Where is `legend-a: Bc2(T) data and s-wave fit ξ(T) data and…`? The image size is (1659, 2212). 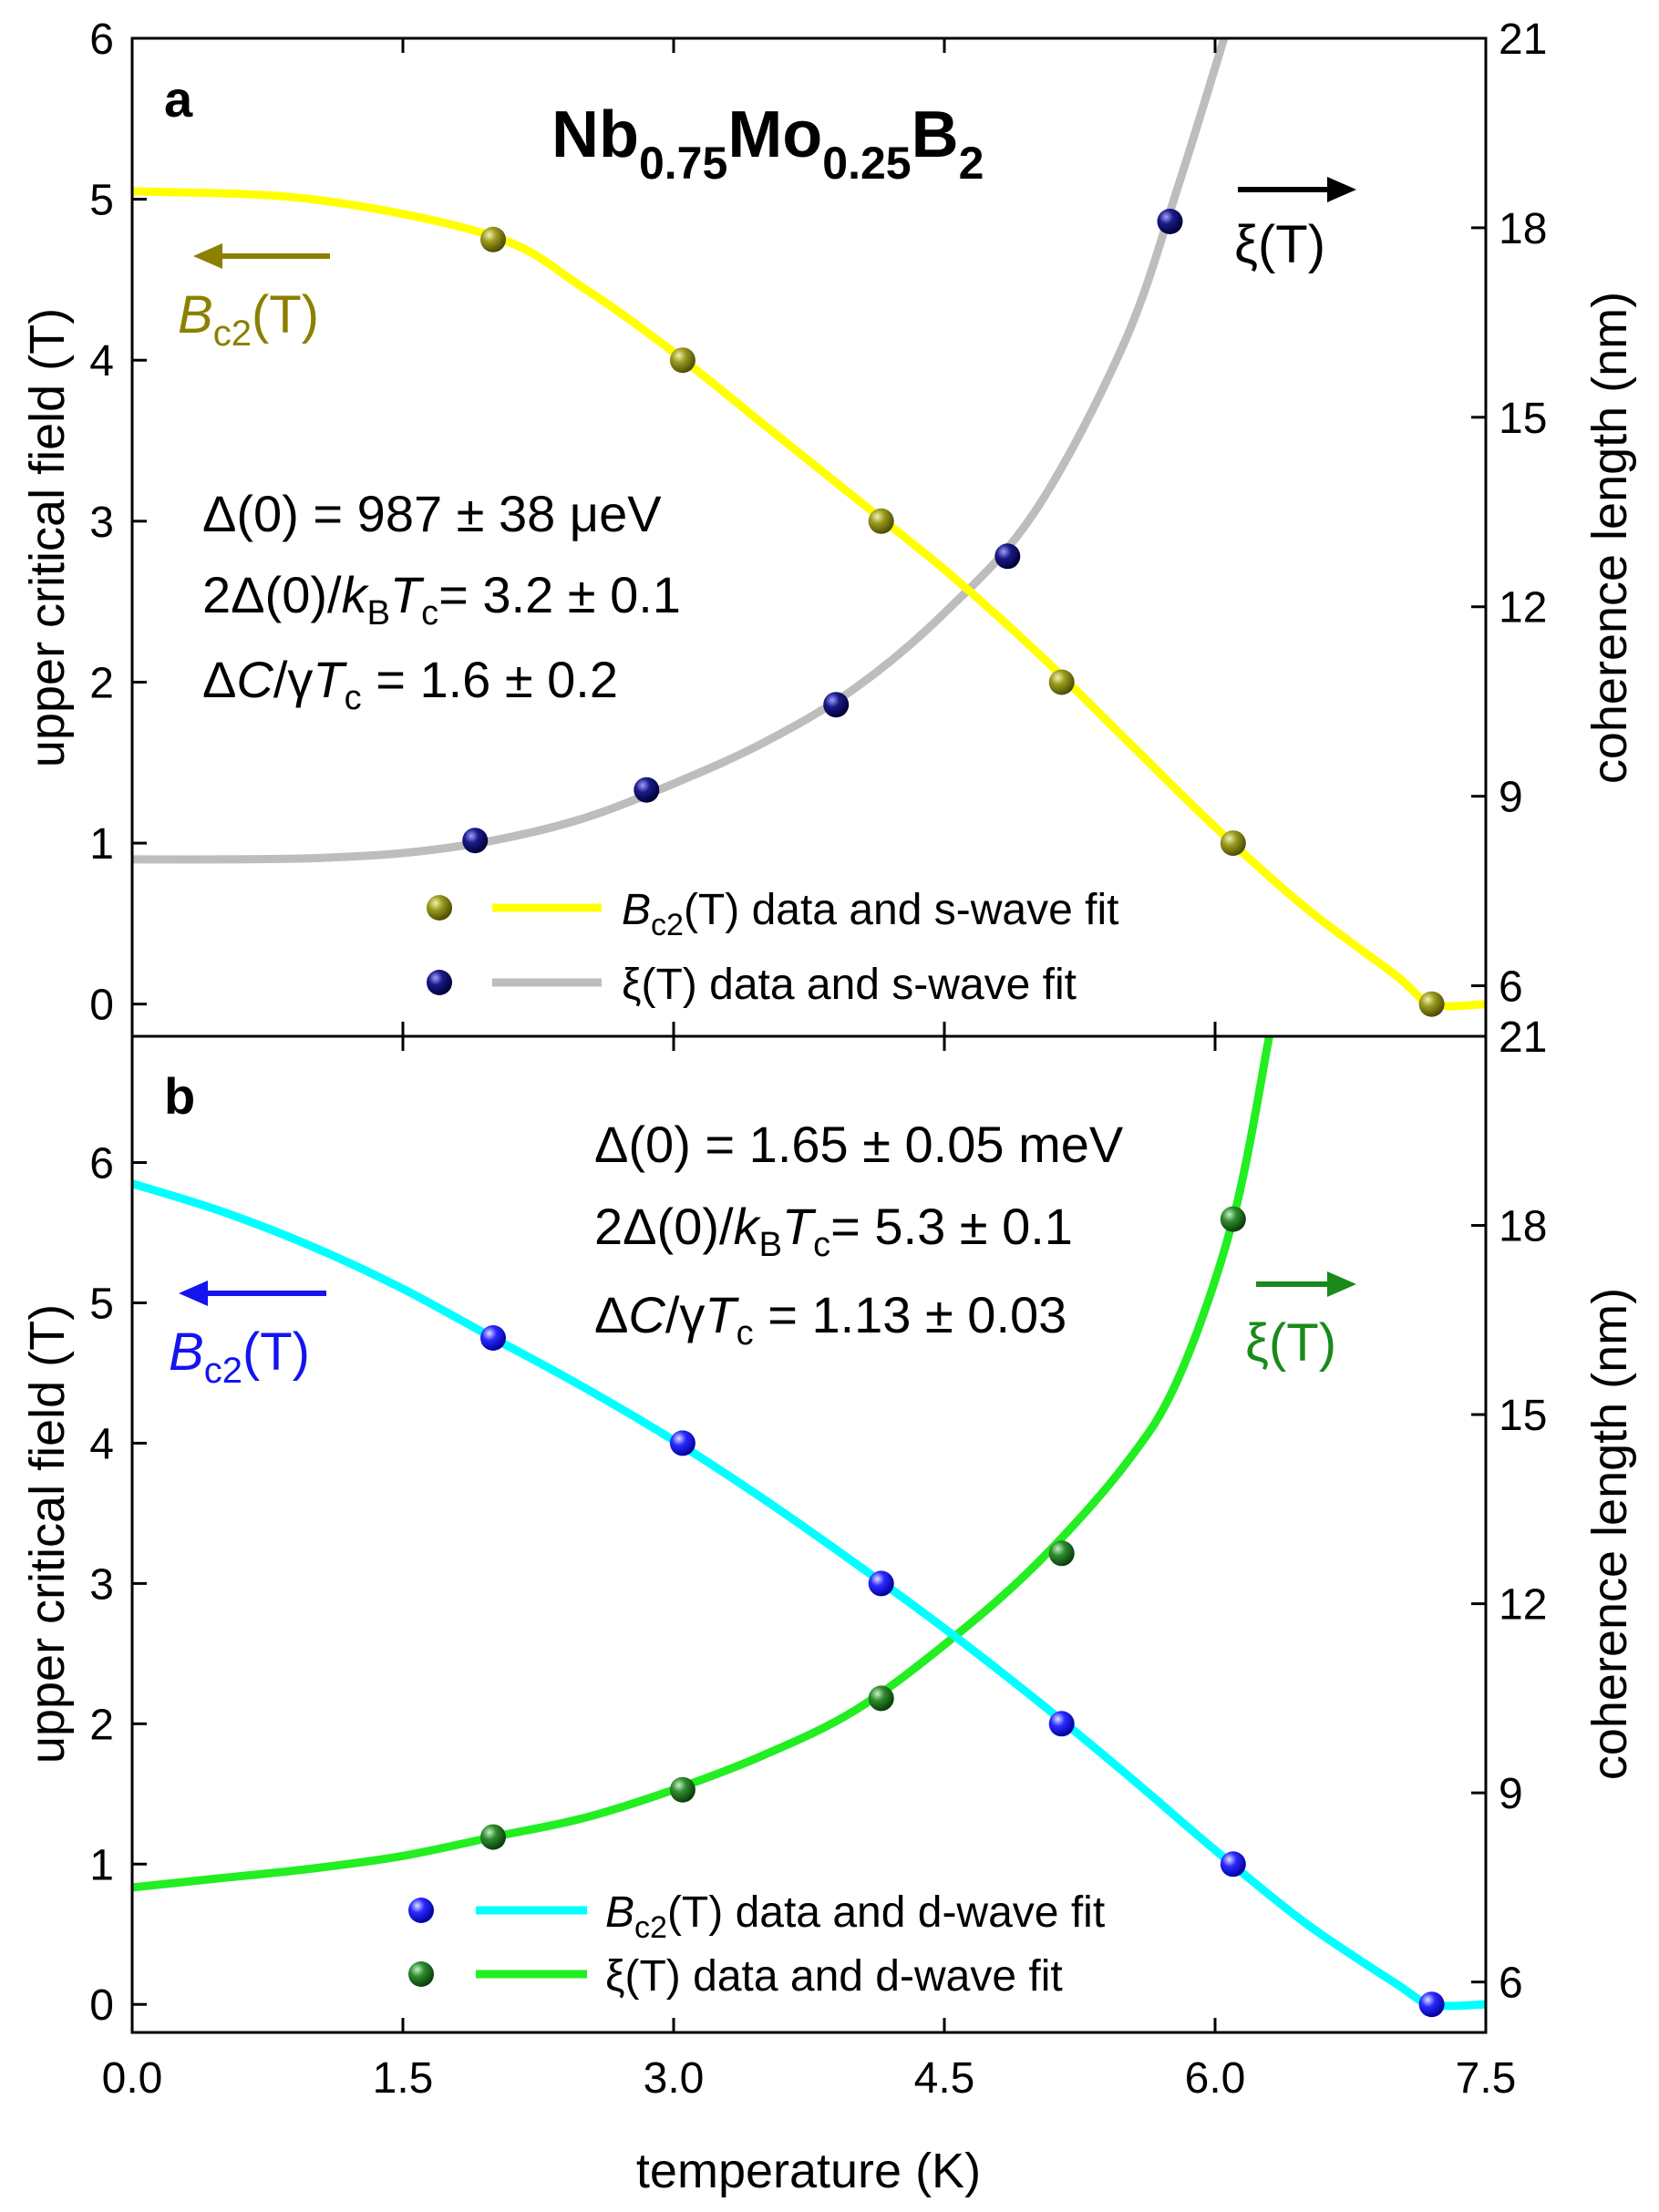
legend-a: Bc2(T) data and s-wave fit ξ(T) data and… is located at coordinates (772, 948).